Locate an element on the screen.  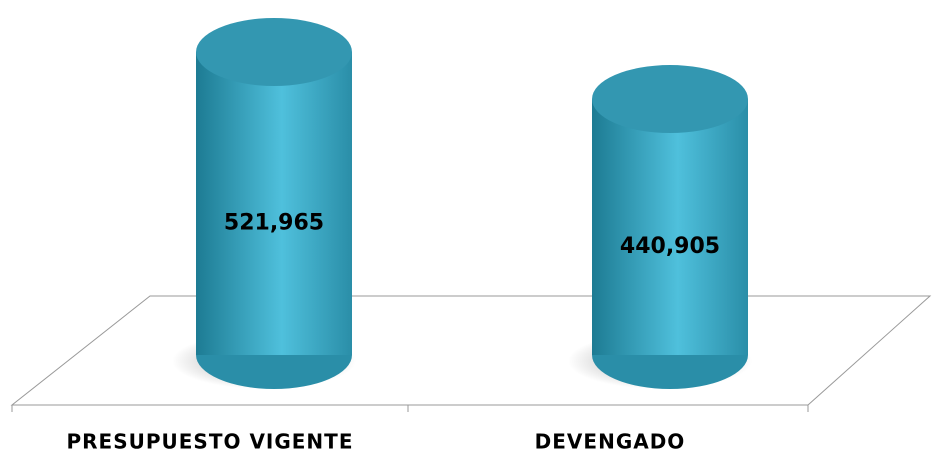
x-tick-label: PRESUPUESTO VIGENTE is located at coordinates (210, 442).